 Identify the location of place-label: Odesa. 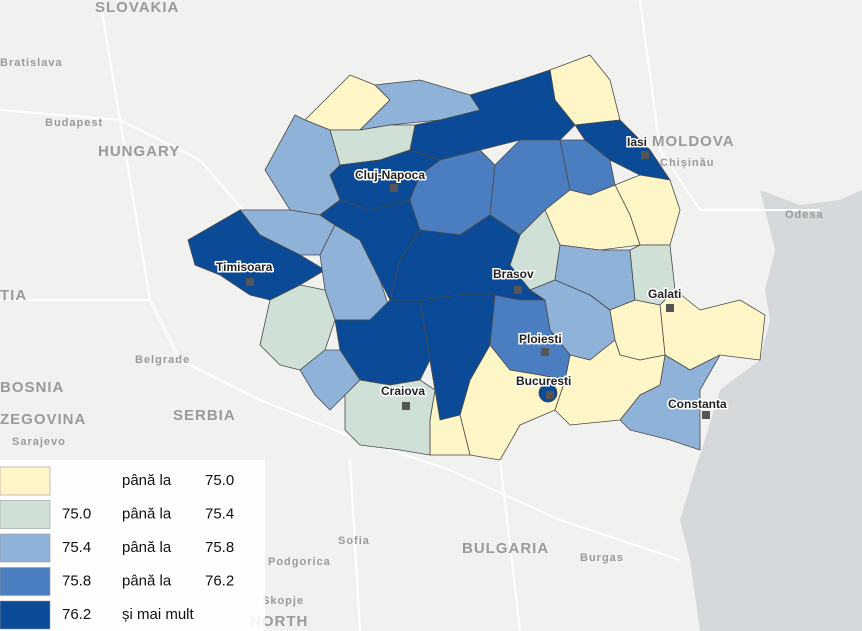
(804, 215).